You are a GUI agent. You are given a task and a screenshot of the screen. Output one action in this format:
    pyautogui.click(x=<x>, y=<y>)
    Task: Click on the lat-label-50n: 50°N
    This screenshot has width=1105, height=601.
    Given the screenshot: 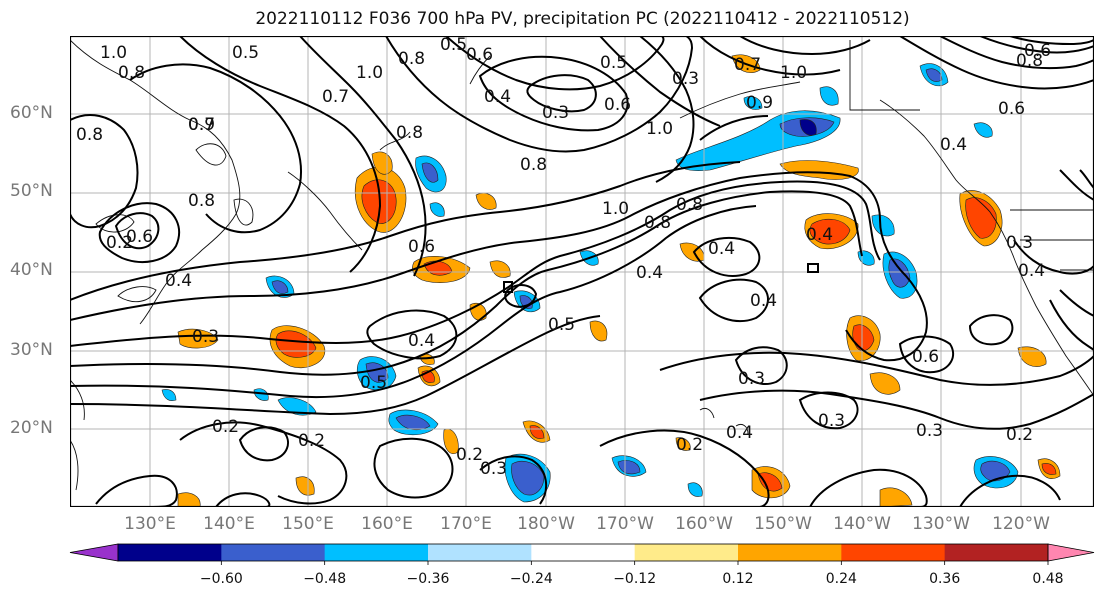 What is the action you would take?
    pyautogui.click(x=31, y=191)
    